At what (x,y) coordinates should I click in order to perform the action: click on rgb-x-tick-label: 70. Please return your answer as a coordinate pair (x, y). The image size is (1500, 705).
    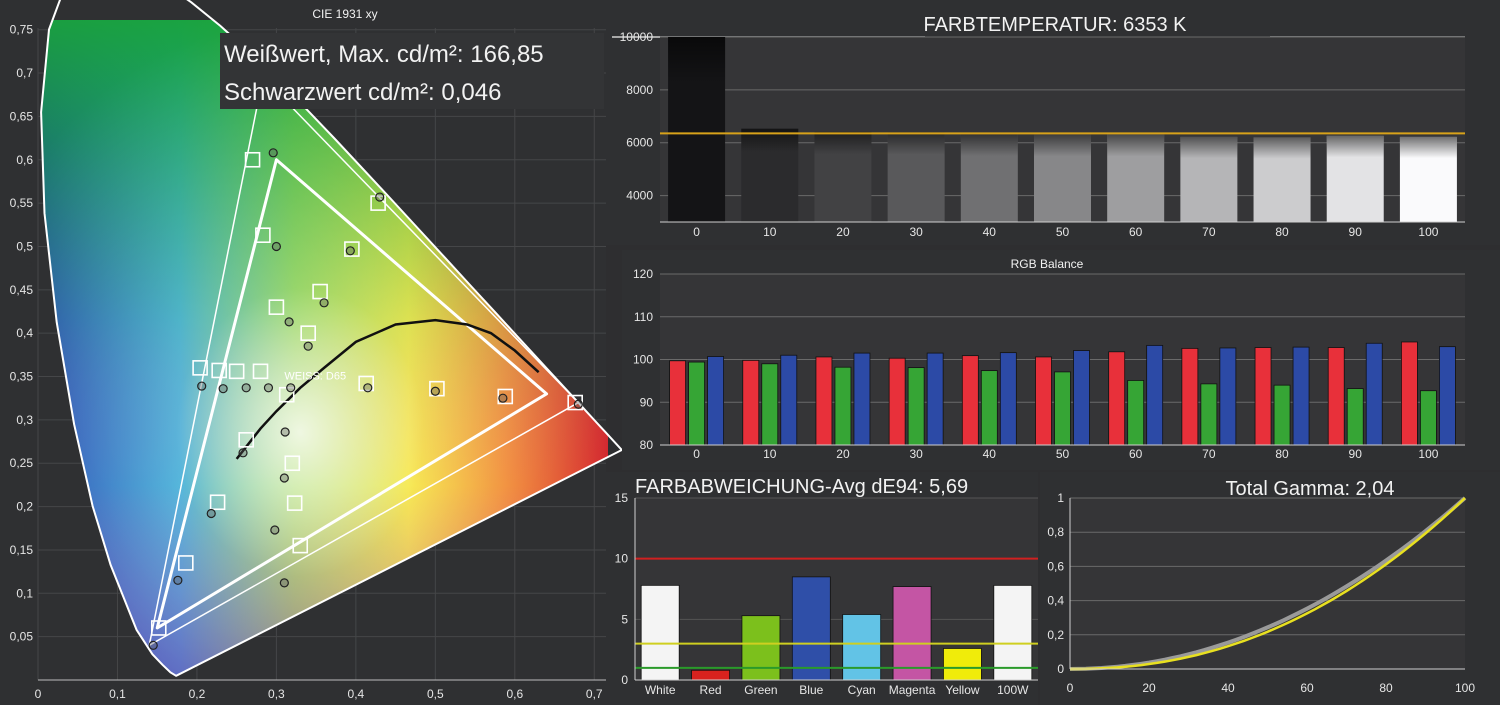
    Looking at the image, I should click on (1209, 454).